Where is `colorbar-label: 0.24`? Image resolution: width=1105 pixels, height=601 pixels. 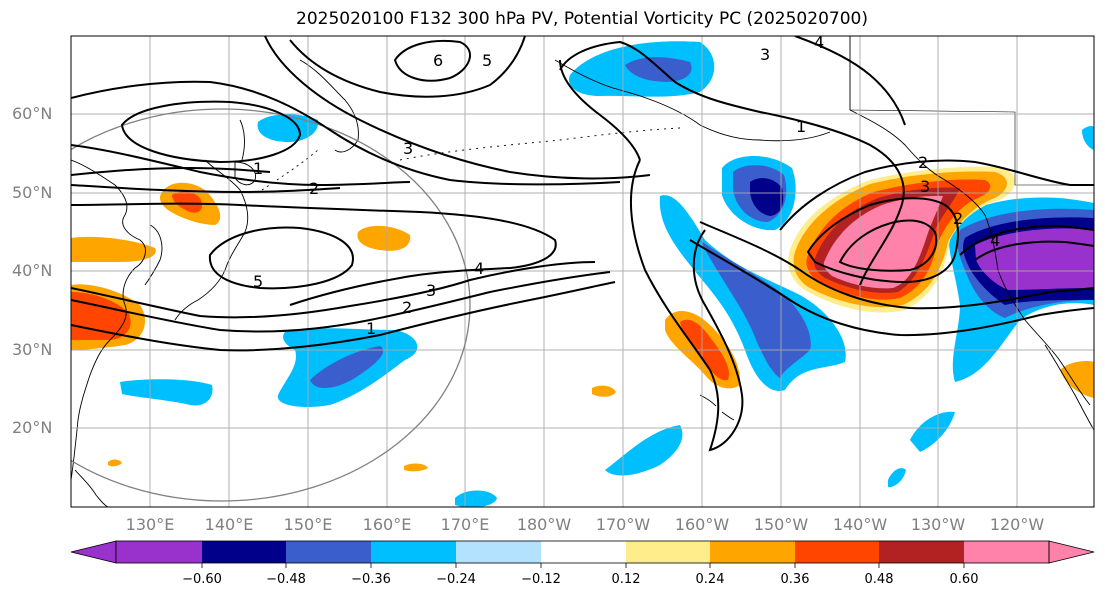 colorbar-label: 0.24 is located at coordinates (710, 579).